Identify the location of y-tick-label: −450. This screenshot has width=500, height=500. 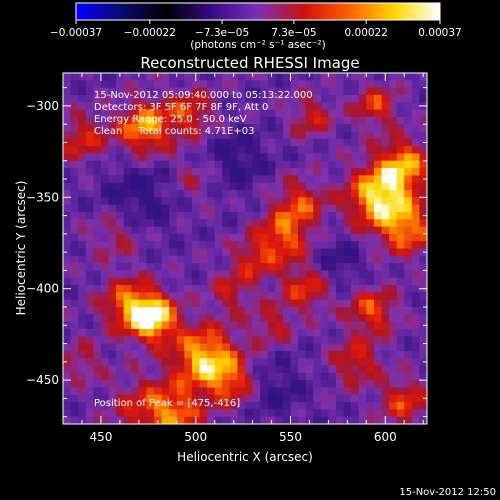
(42, 380).